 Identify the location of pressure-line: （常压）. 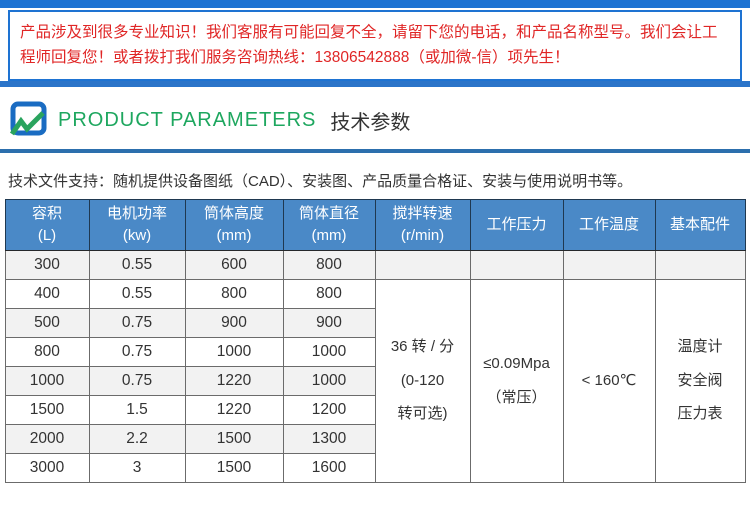
(516, 397).